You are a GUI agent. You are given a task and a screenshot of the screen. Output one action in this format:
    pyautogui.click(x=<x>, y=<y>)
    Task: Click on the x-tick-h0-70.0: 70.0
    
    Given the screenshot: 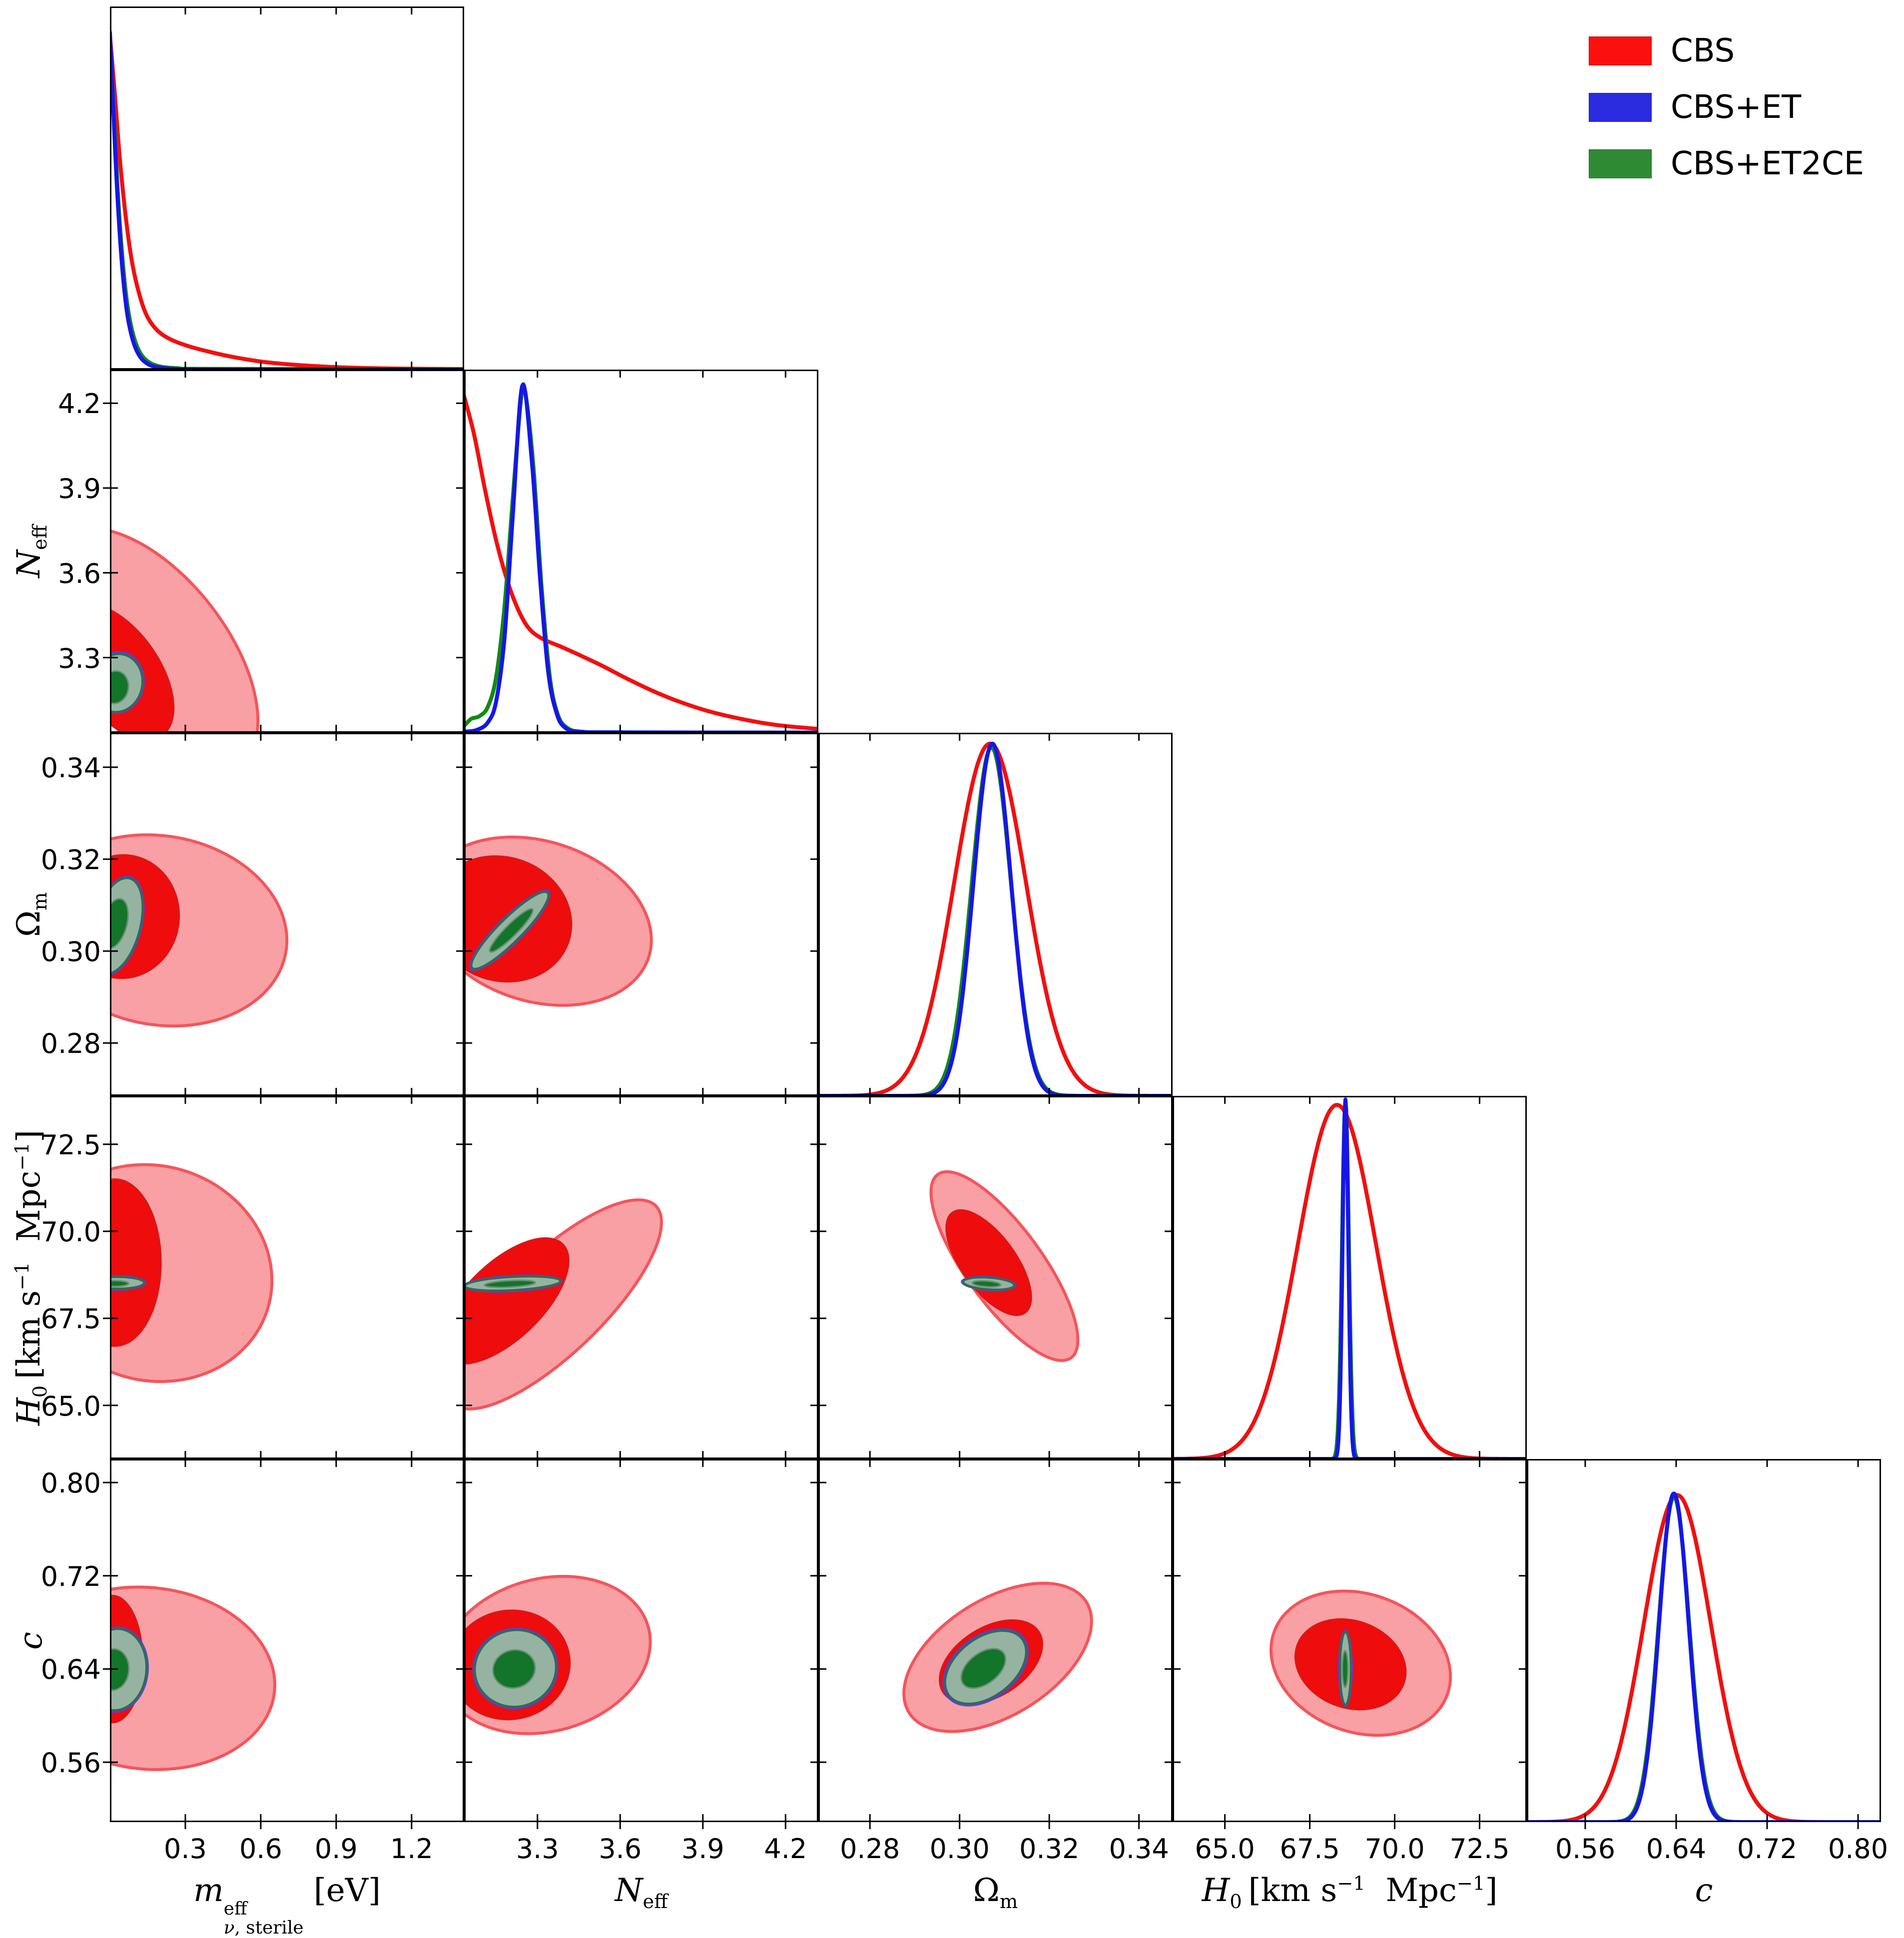 What is the action you would take?
    pyautogui.click(x=1395, y=1849)
    